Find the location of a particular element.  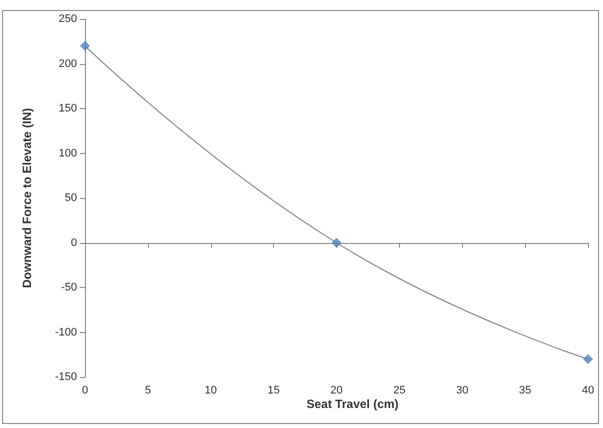

y-tick-label: -50 is located at coordinates (69, 288).